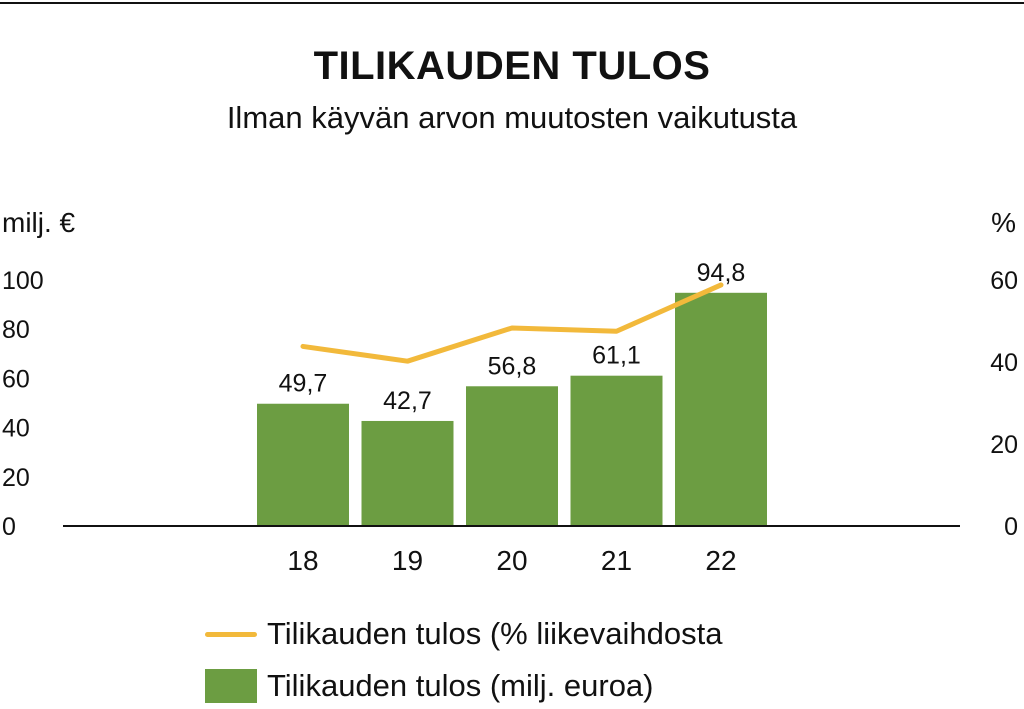  I want to click on x-tick-labels: 18 19 20 21 22, so click(511, 560).